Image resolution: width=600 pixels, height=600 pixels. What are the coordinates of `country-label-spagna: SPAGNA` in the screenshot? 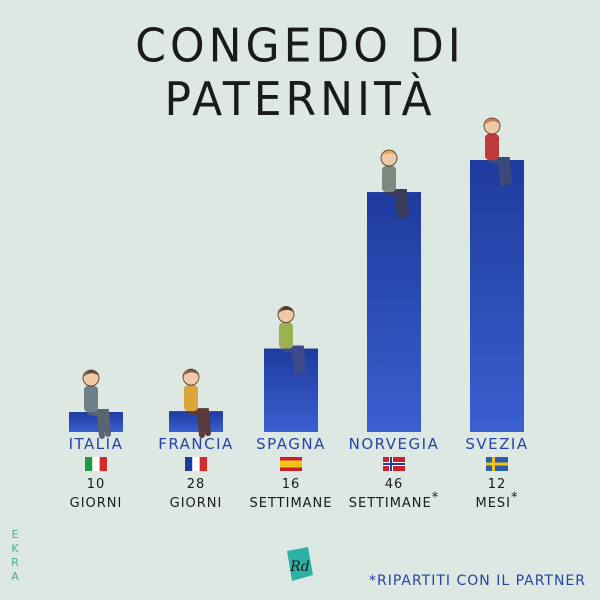 It's located at (291, 444).